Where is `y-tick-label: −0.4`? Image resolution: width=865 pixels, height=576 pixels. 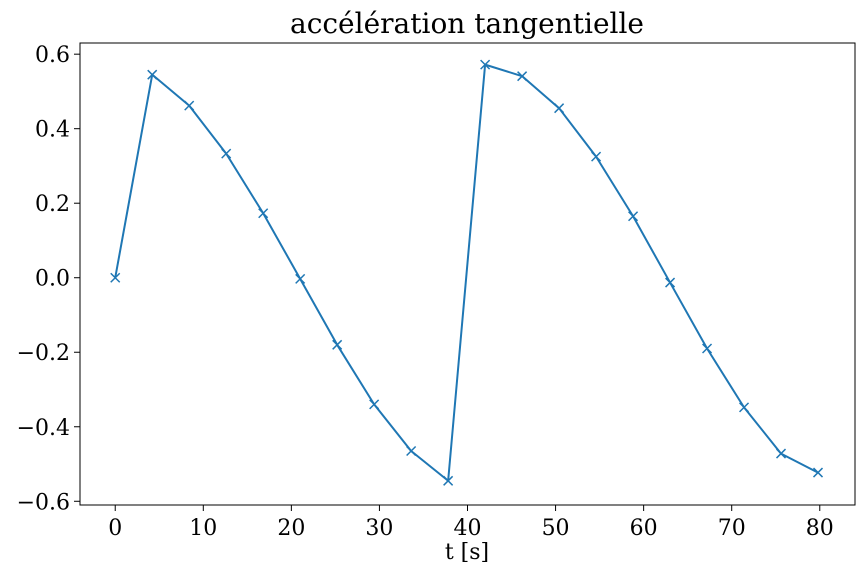 y-tick-label: −0.4 is located at coordinates (43, 428).